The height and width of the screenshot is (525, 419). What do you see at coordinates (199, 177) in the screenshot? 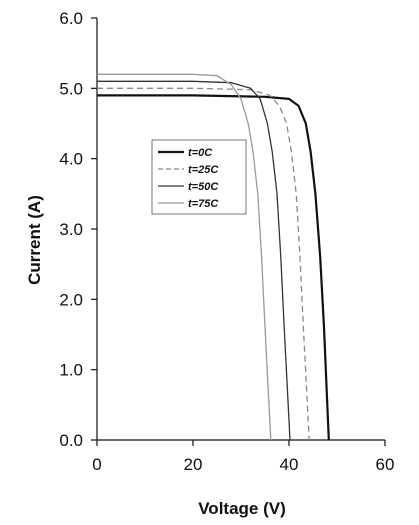
I see `legend: t=0C t=25C t=50C t=75C` at bounding box center [199, 177].